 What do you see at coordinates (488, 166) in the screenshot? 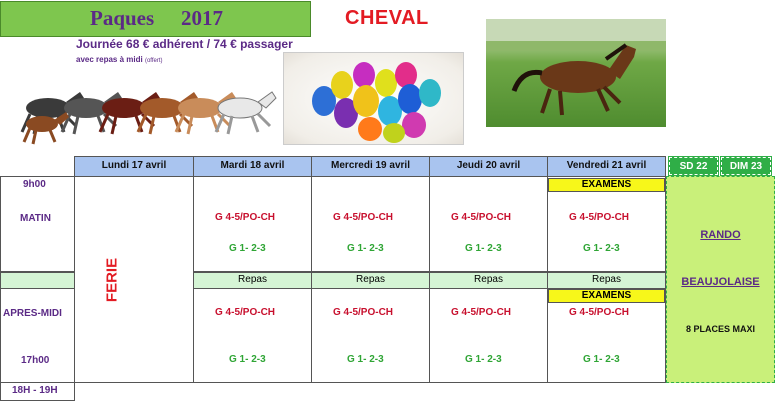
I see `day-header-thursday: Jeudi 20 avril` at bounding box center [488, 166].